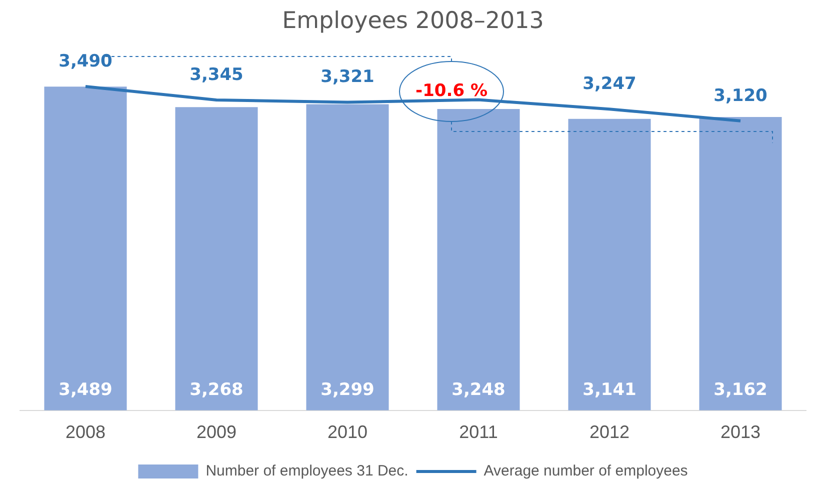  Describe the element at coordinates (347, 390) in the screenshot. I see `data-label: 3,299` at that location.